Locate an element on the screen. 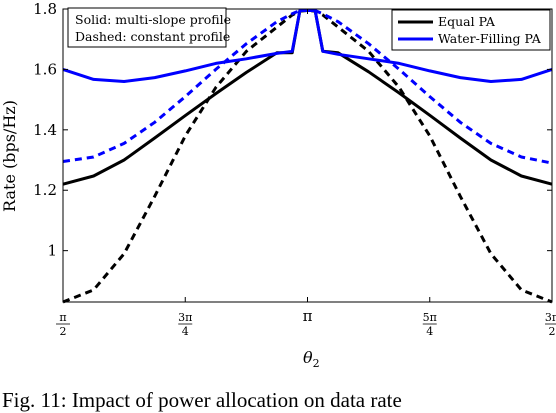  y-tick-label: 1.8 is located at coordinates (45, 9).